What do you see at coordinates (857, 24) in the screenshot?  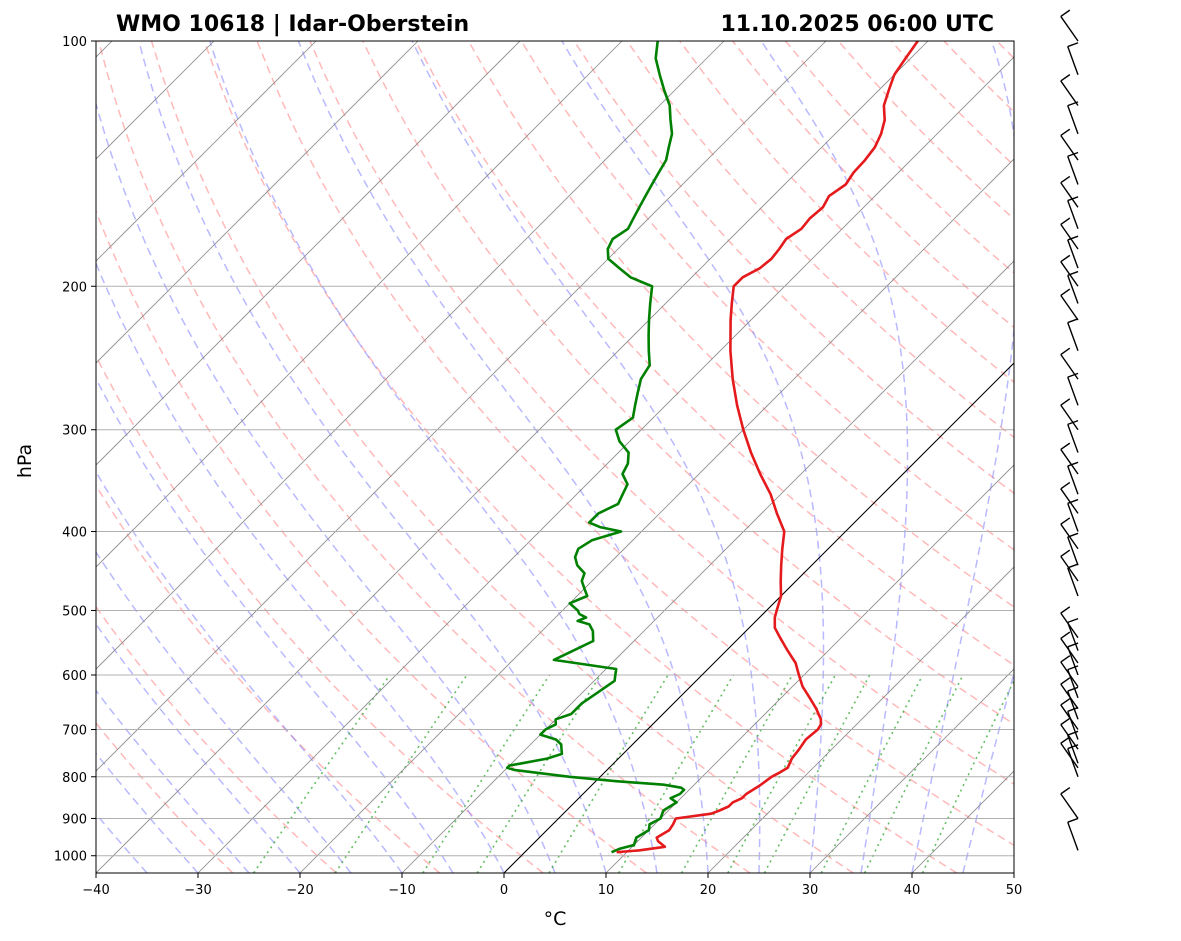 I see `chart-title-datetime: 11.10.2025 06:00 UTC` at bounding box center [857, 24].